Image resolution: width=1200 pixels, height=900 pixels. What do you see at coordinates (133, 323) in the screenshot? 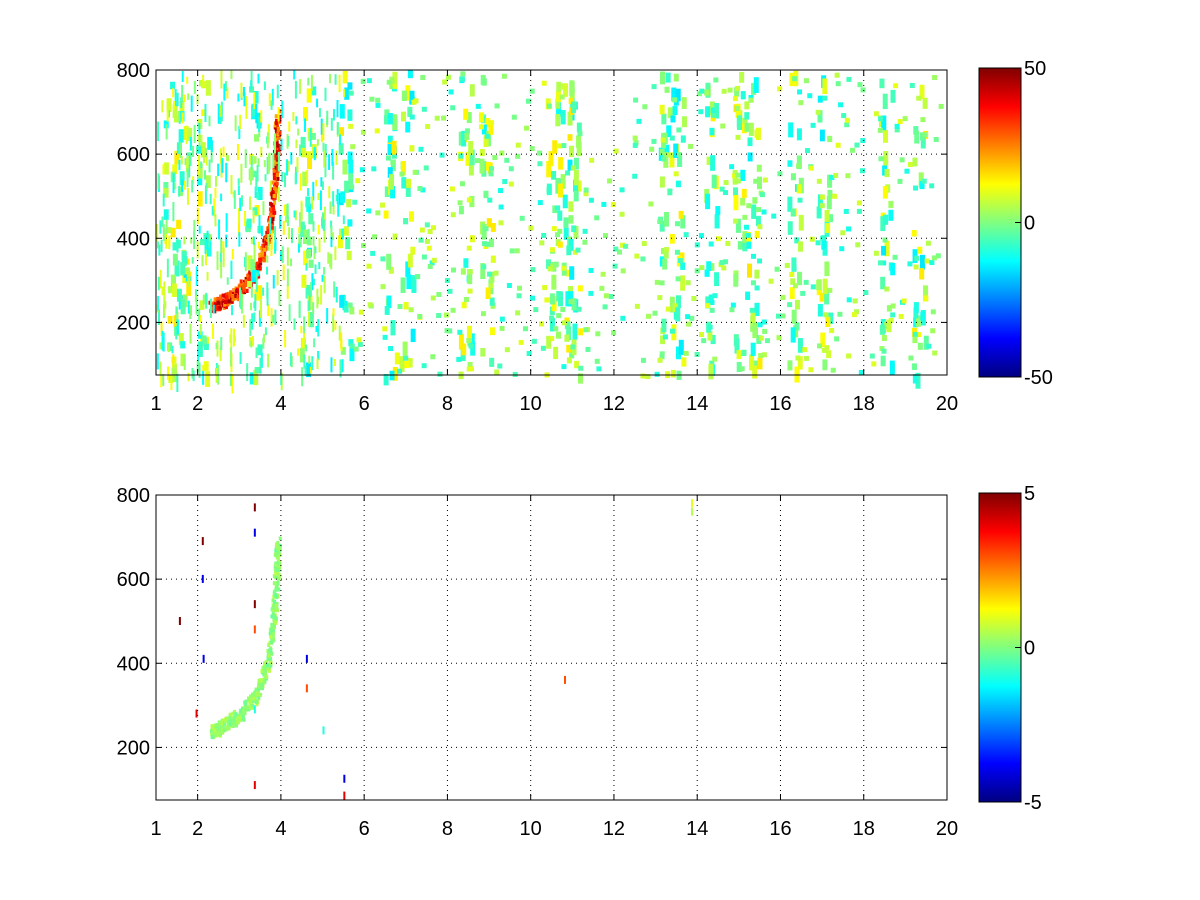
I see `y-tick-label: 200` at bounding box center [133, 323].